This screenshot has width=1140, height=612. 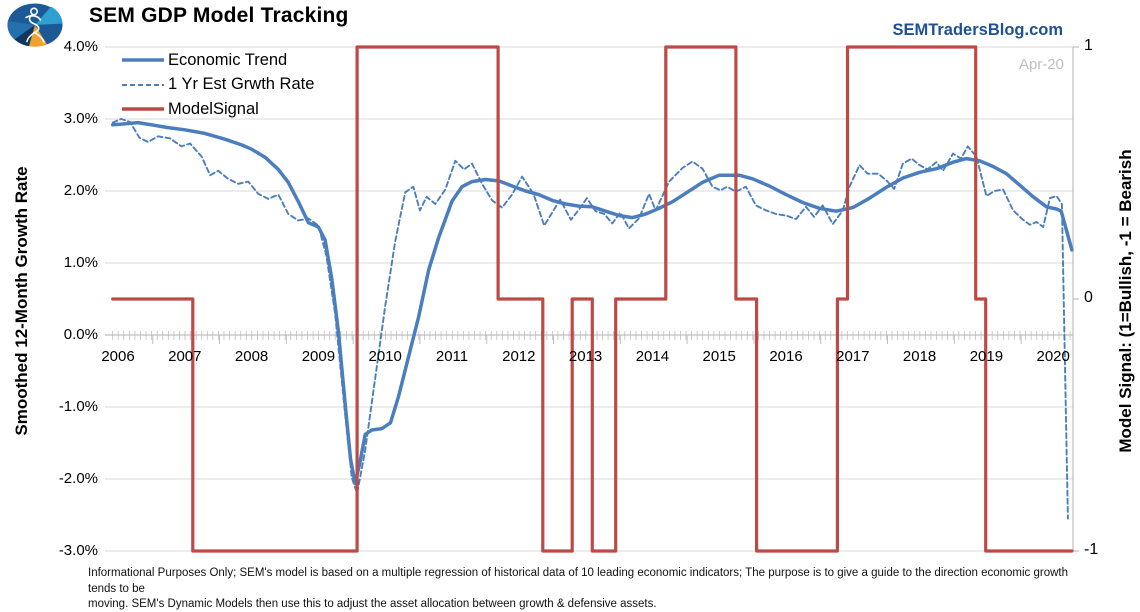 What do you see at coordinates (118, 356) in the screenshot?
I see `x-axis-tick-label: 2006` at bounding box center [118, 356].